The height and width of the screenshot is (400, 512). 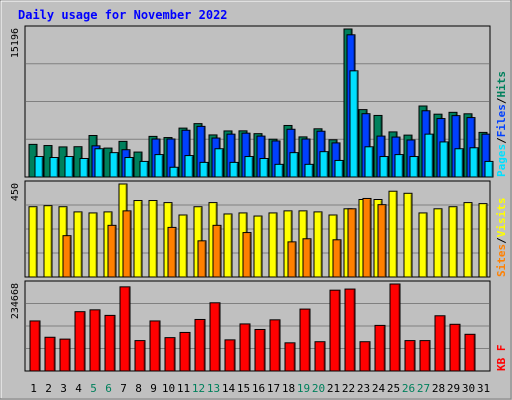 What do you see at coordinates (501, 218) in the screenshot?
I see `legend-entry-visits: Visits` at bounding box center [501, 218].